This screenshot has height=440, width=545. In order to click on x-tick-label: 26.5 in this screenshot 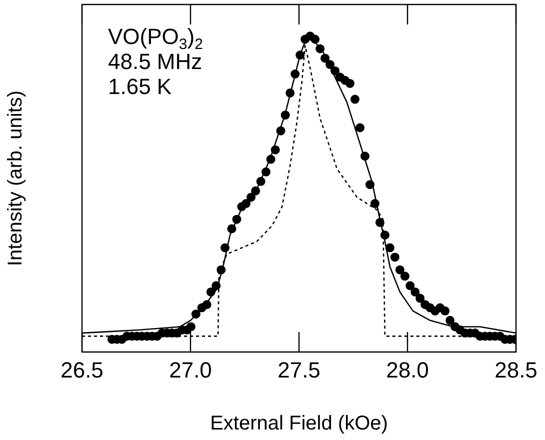, I will do `click(82, 369)`.